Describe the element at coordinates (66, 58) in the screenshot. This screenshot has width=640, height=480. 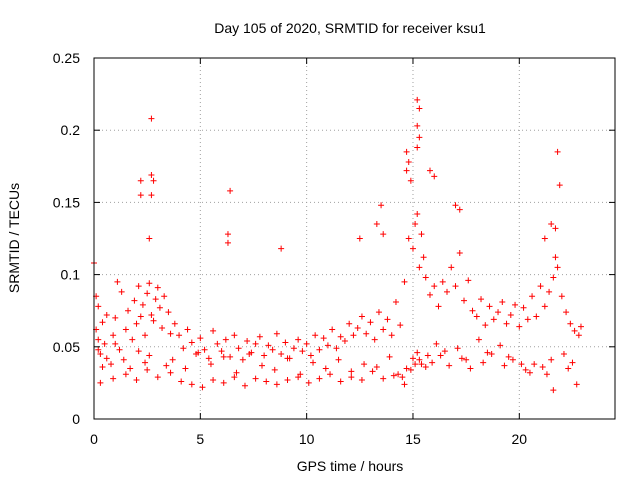
I see `y-tick-label: 0.25` at that location.